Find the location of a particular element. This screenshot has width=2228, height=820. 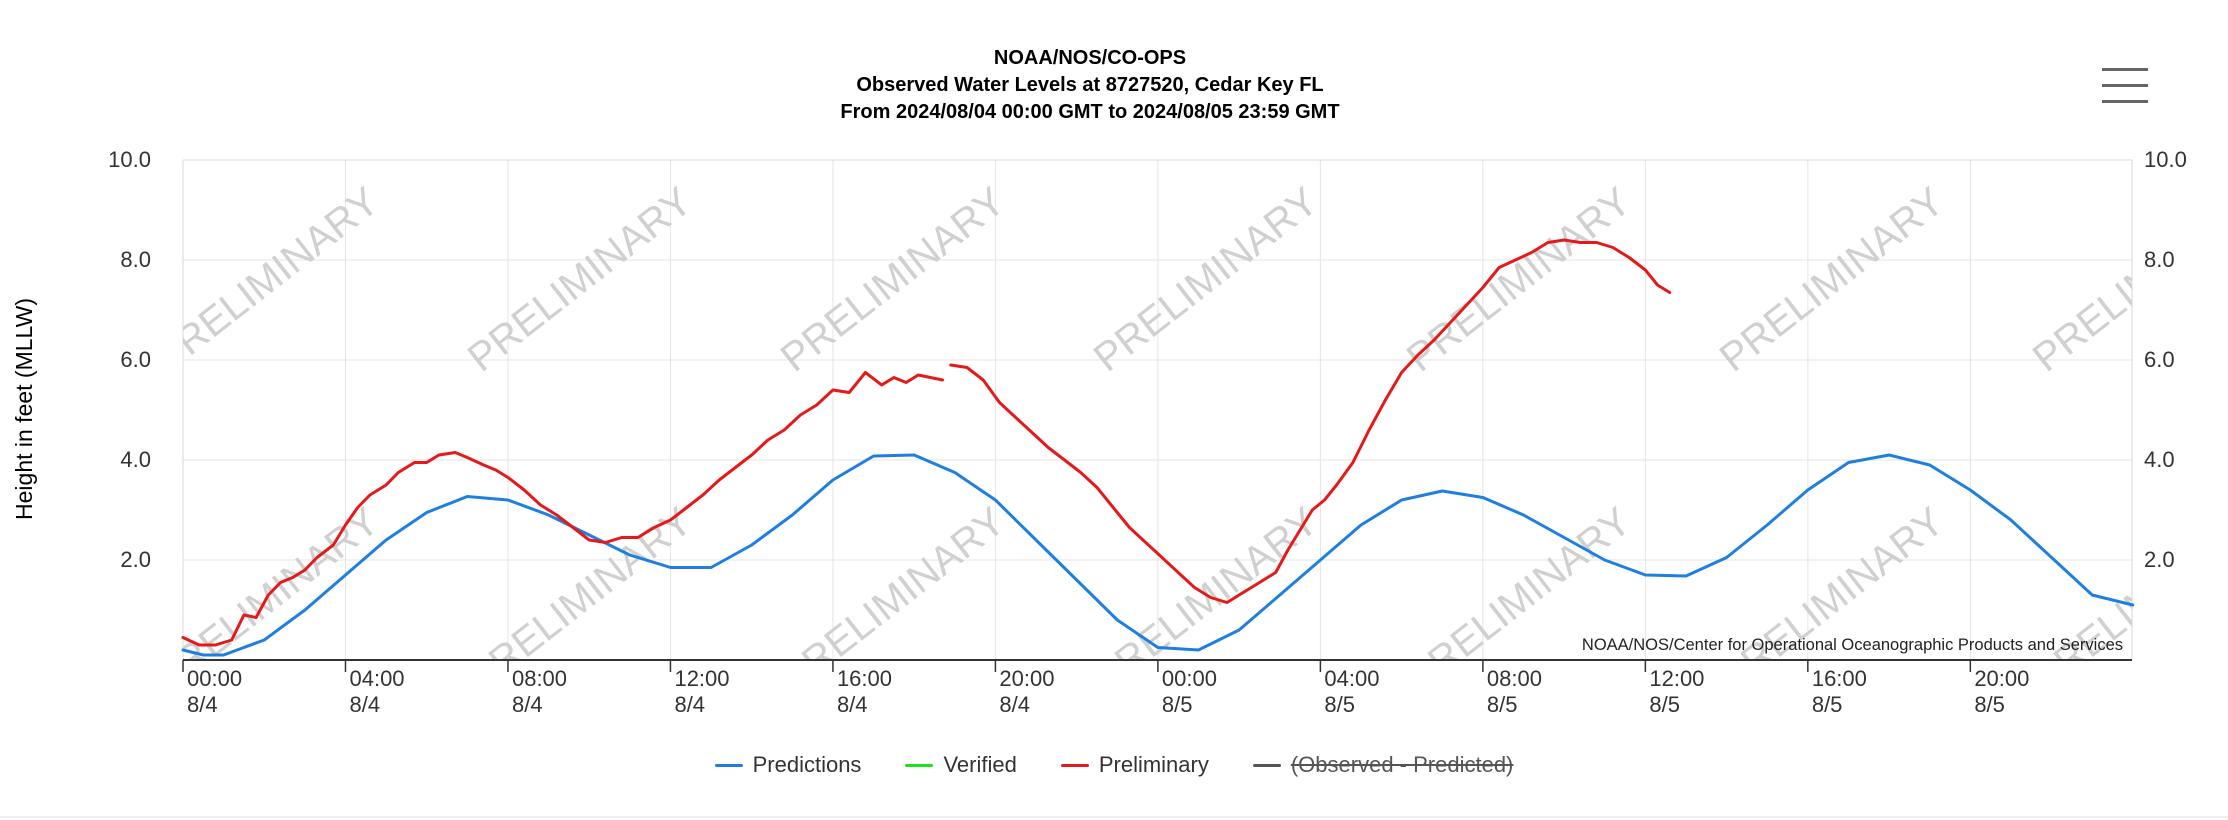

y-tick-label-right: 10.0 is located at coordinates (2165, 159).